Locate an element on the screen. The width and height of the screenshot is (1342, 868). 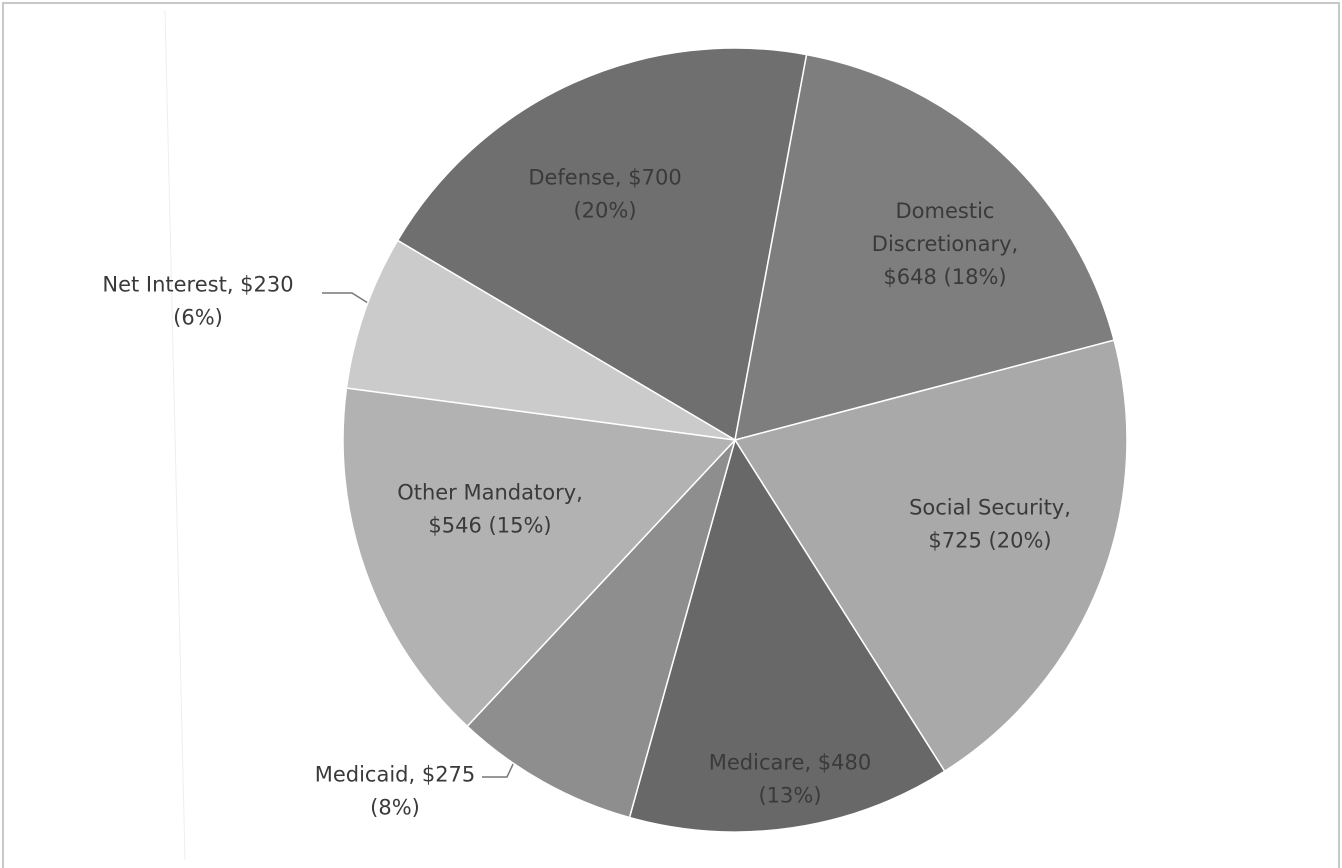
data-label: Net Interest, $230 is located at coordinates (197, 285).